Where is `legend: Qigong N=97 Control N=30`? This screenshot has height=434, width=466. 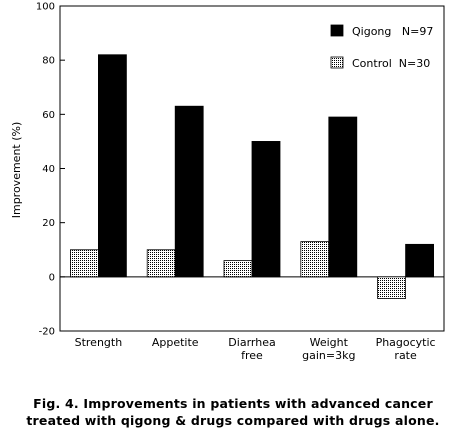
legend: Qigong N=97 Control N=30 is located at coordinates (381, 47).